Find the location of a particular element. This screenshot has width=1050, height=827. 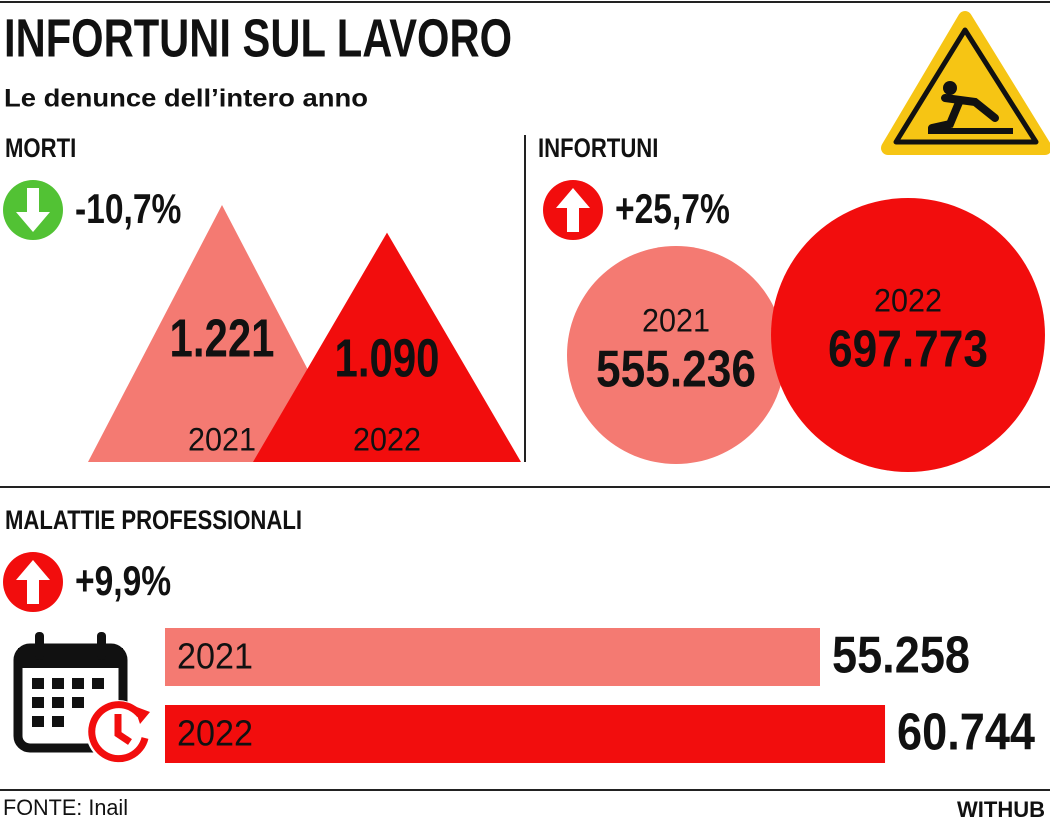

value-label: 1.221 is located at coordinates (222, 338).